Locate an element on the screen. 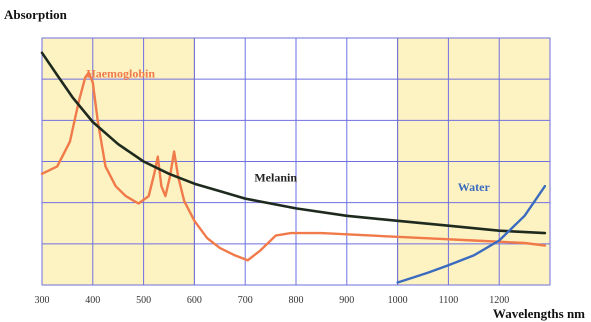 This screenshot has width=591, height=322. x-tick-label: 300 is located at coordinates (42, 300).